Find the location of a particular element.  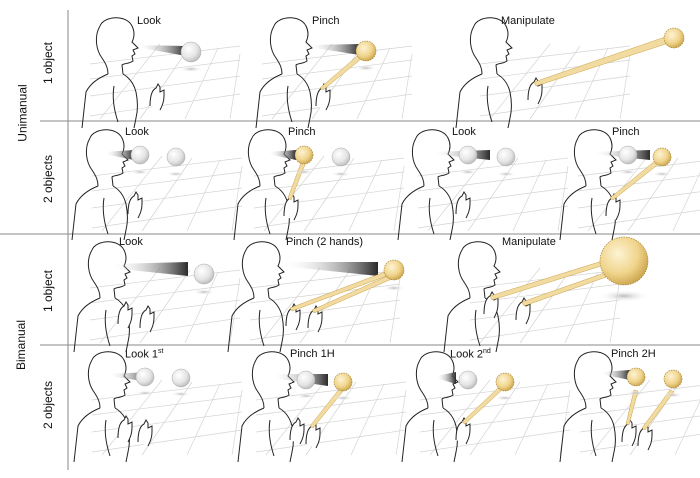

panel-b2-pinch-1h is located at coordinates (322, 407).